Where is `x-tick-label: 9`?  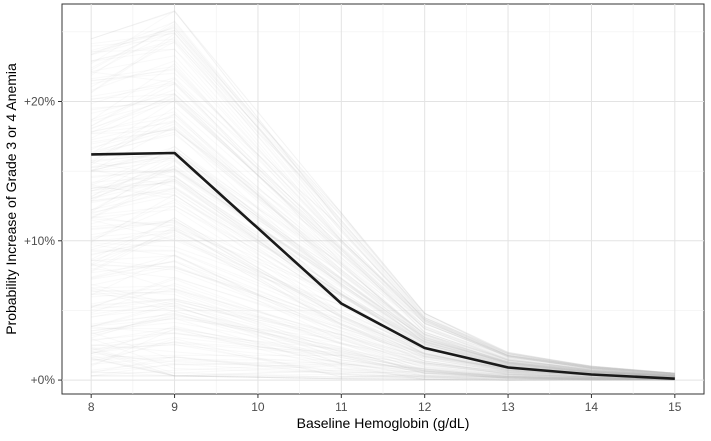 x-tick-label: 9 is located at coordinates (174, 407).